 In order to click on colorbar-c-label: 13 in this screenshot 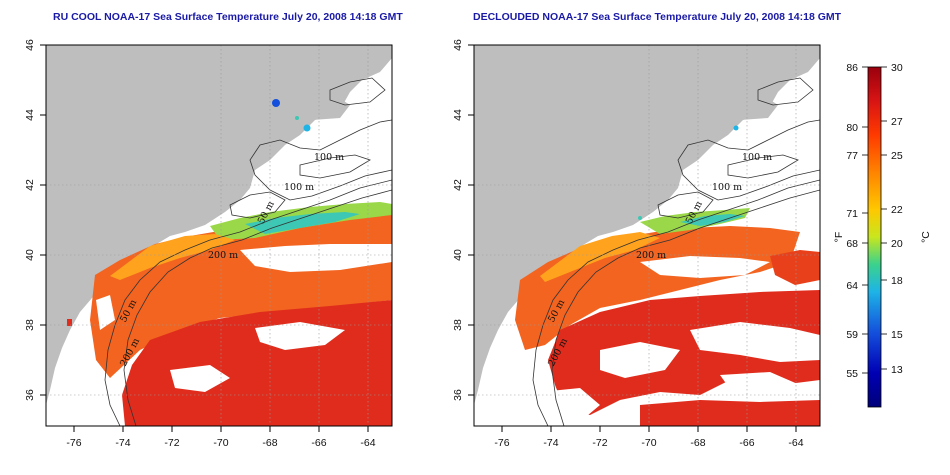, I will do `click(897, 370)`.